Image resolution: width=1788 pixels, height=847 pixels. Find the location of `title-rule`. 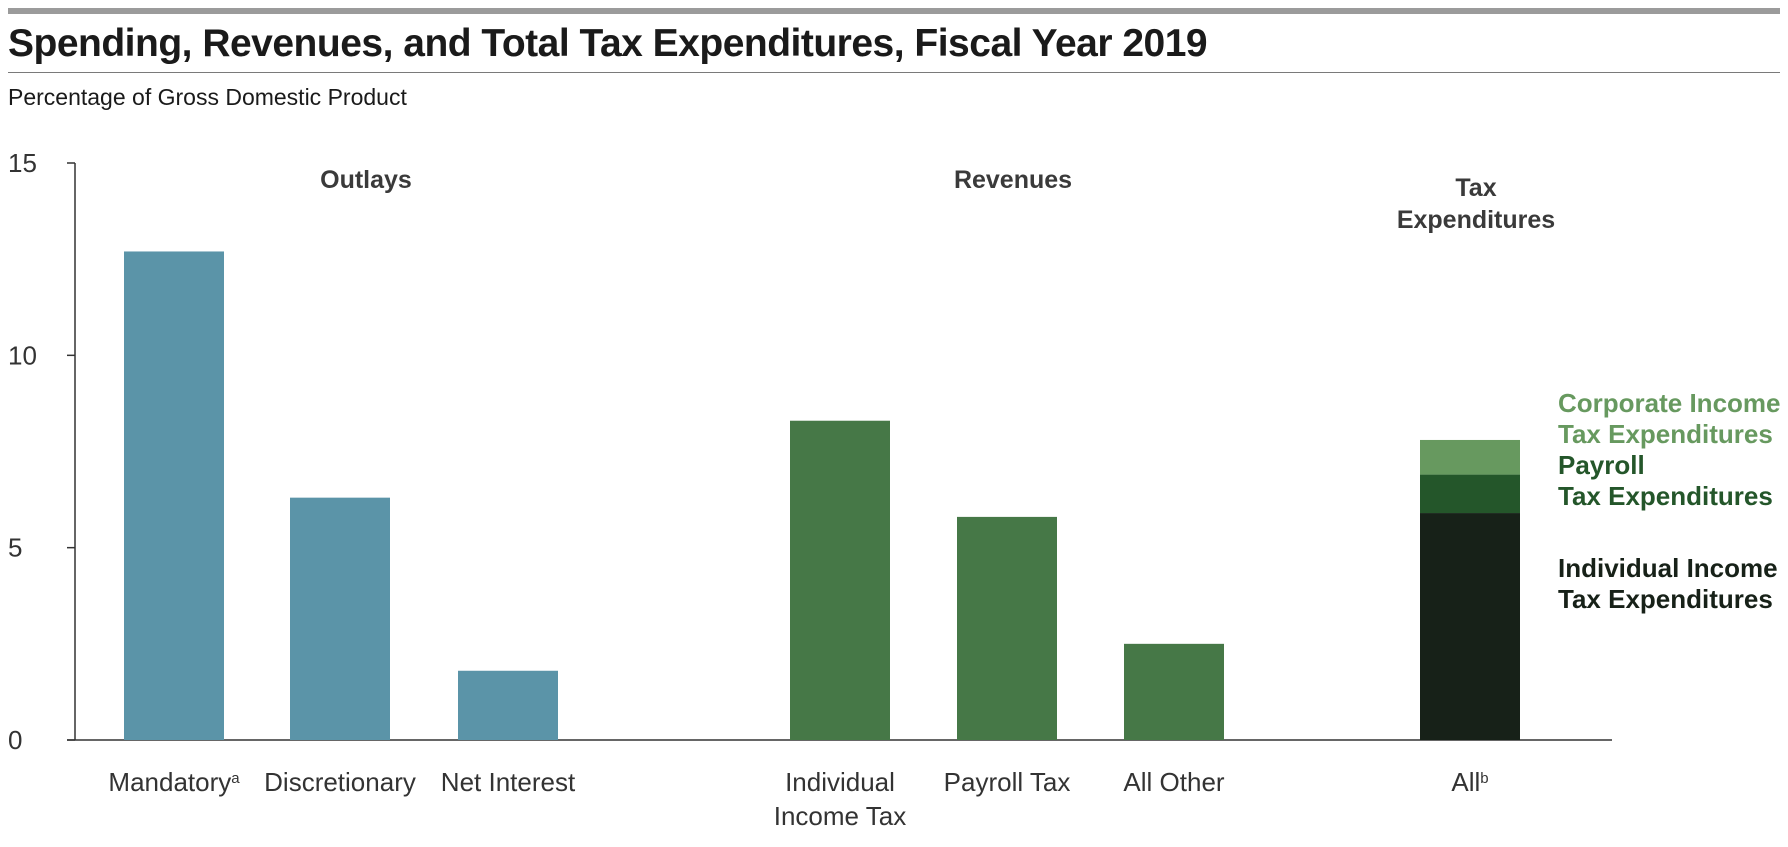

title-rule is located at coordinates (894, 72).